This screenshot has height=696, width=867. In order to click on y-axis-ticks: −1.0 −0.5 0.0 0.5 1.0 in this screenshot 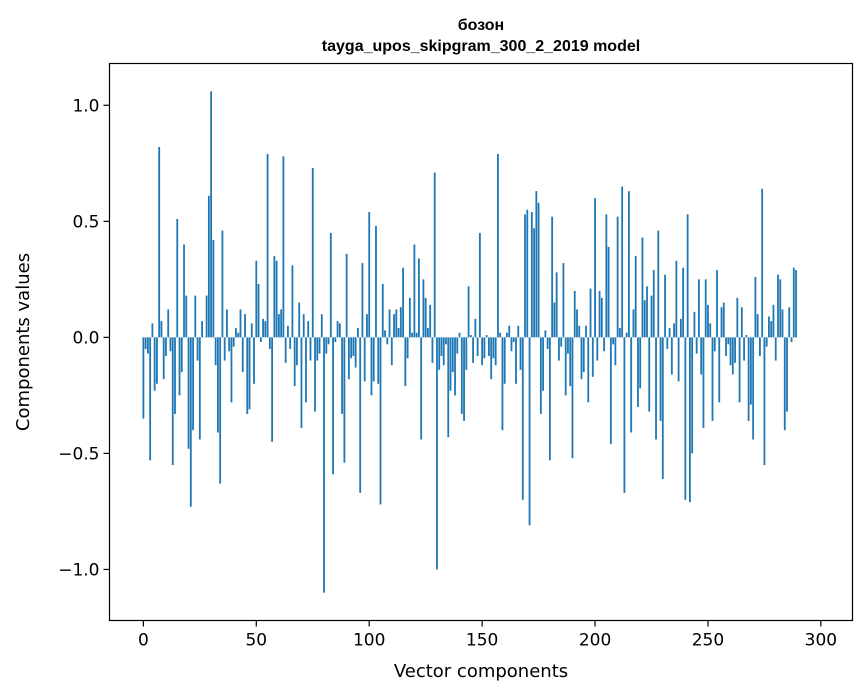, I will do `click(84, 338)`.